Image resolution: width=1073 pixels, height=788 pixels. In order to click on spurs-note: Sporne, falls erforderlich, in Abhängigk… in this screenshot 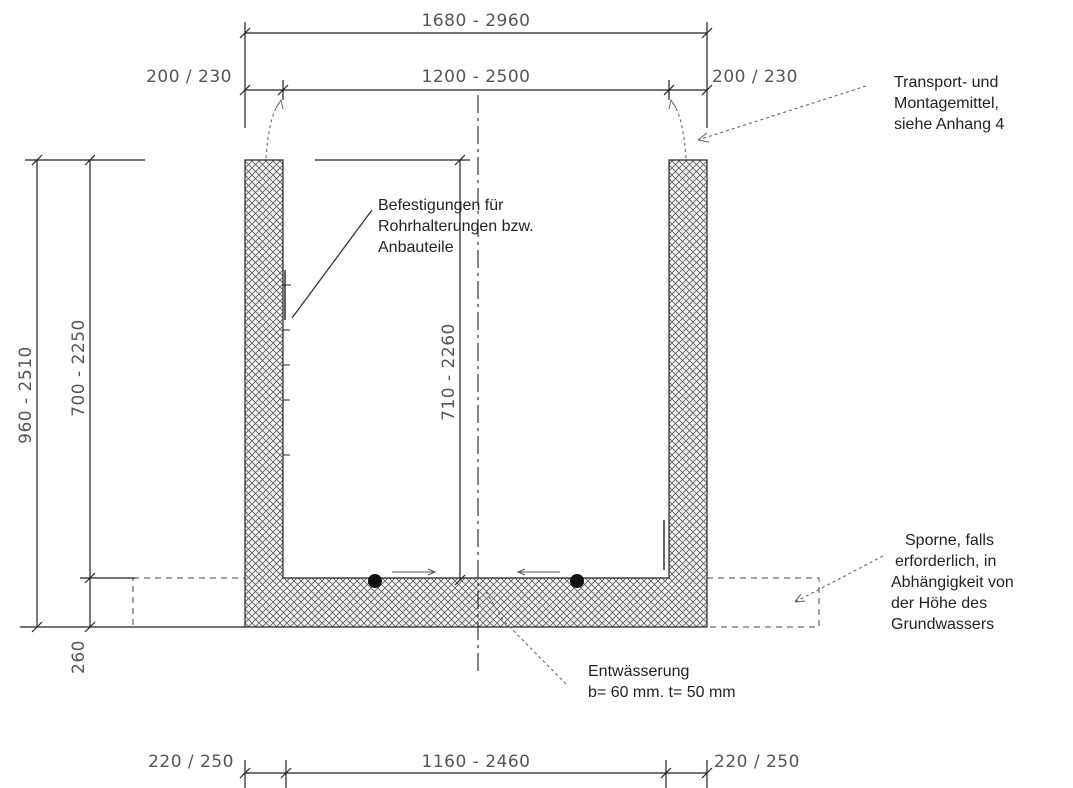, I will do `click(954, 582)`.